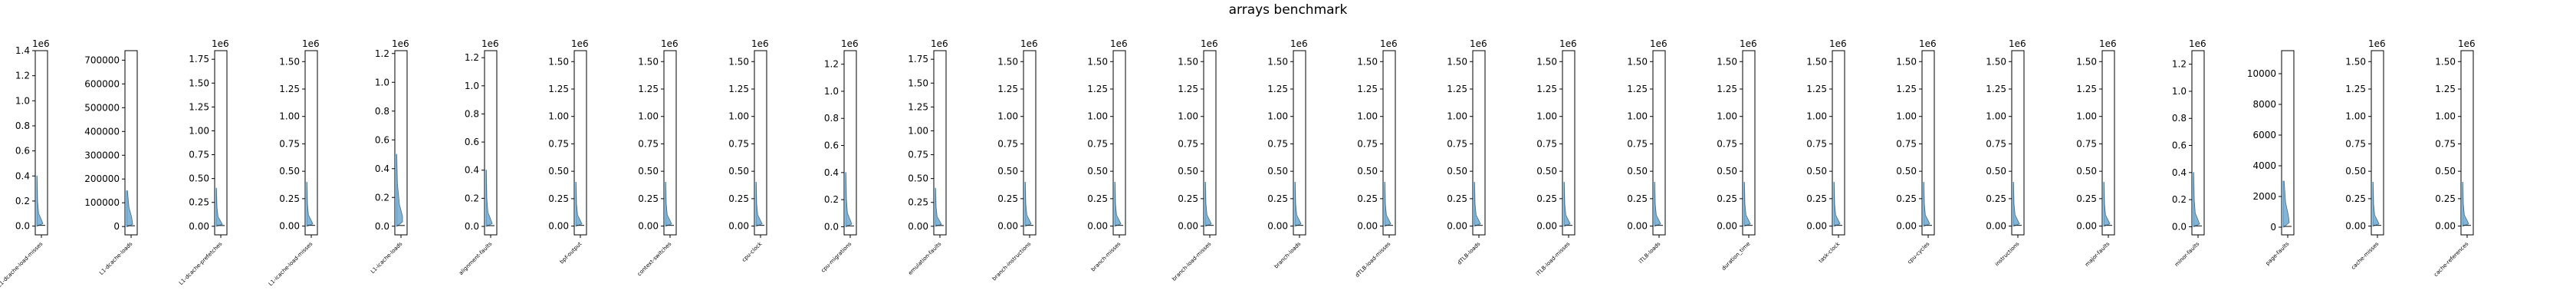  What do you see at coordinates (2273, 227) in the screenshot?
I see `y-tick-label: 0` at bounding box center [2273, 227].